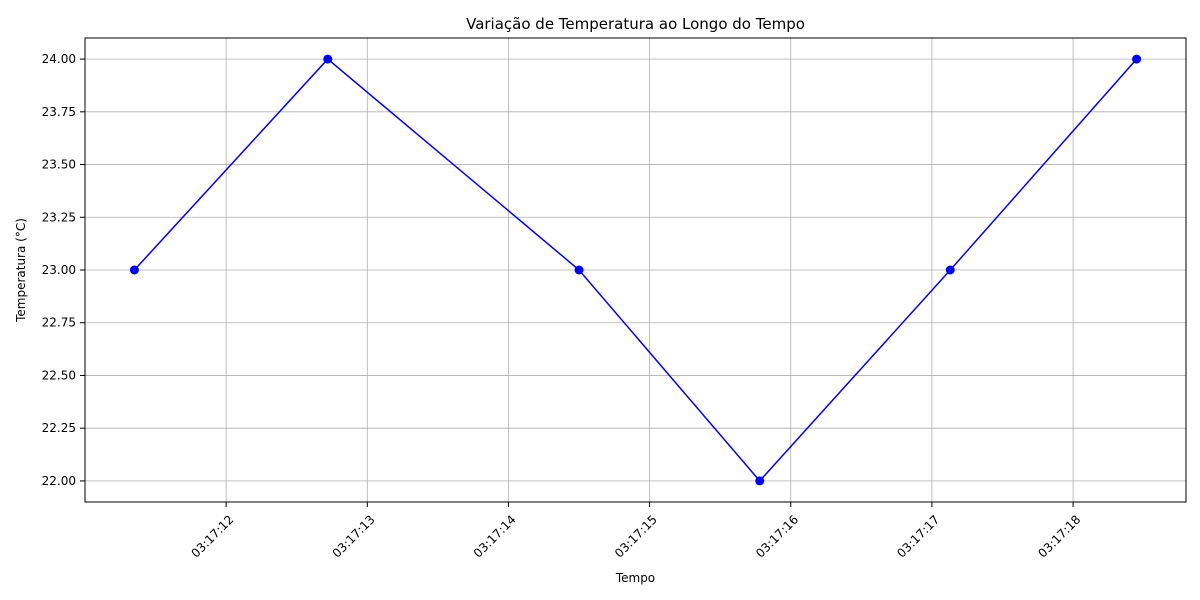 This screenshot has height=600, width=1200. What do you see at coordinates (59, 217) in the screenshot?
I see `y-tick-label: 23.25` at bounding box center [59, 217].